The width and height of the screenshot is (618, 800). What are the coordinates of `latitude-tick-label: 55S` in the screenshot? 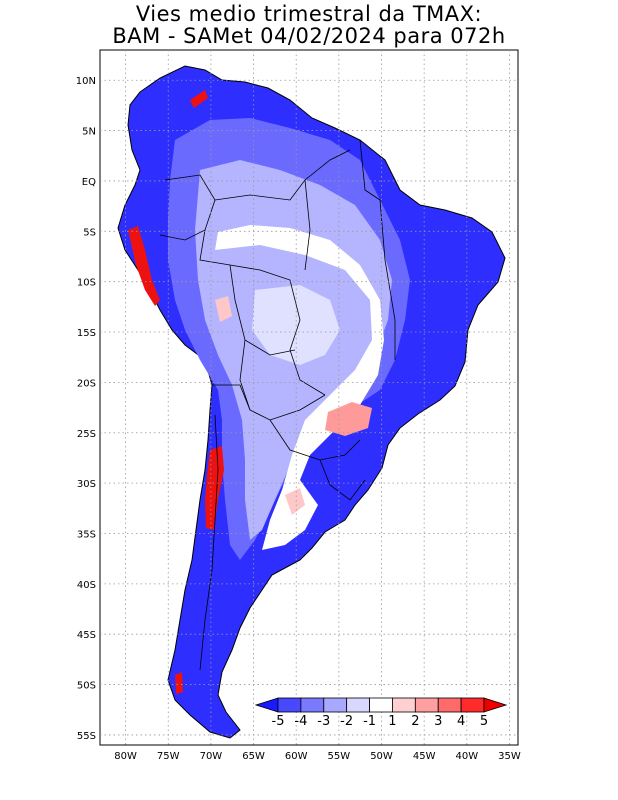 It's located at (86, 736).